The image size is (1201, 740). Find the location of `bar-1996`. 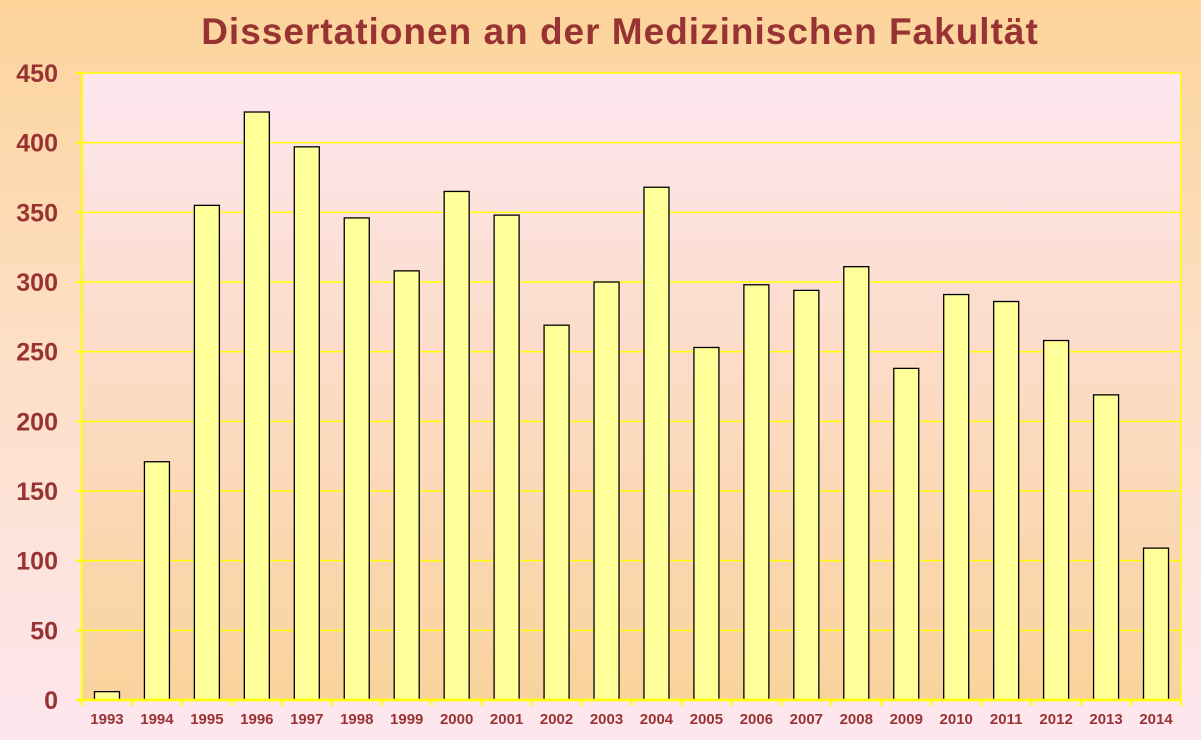

bar-1996 is located at coordinates (256, 406).